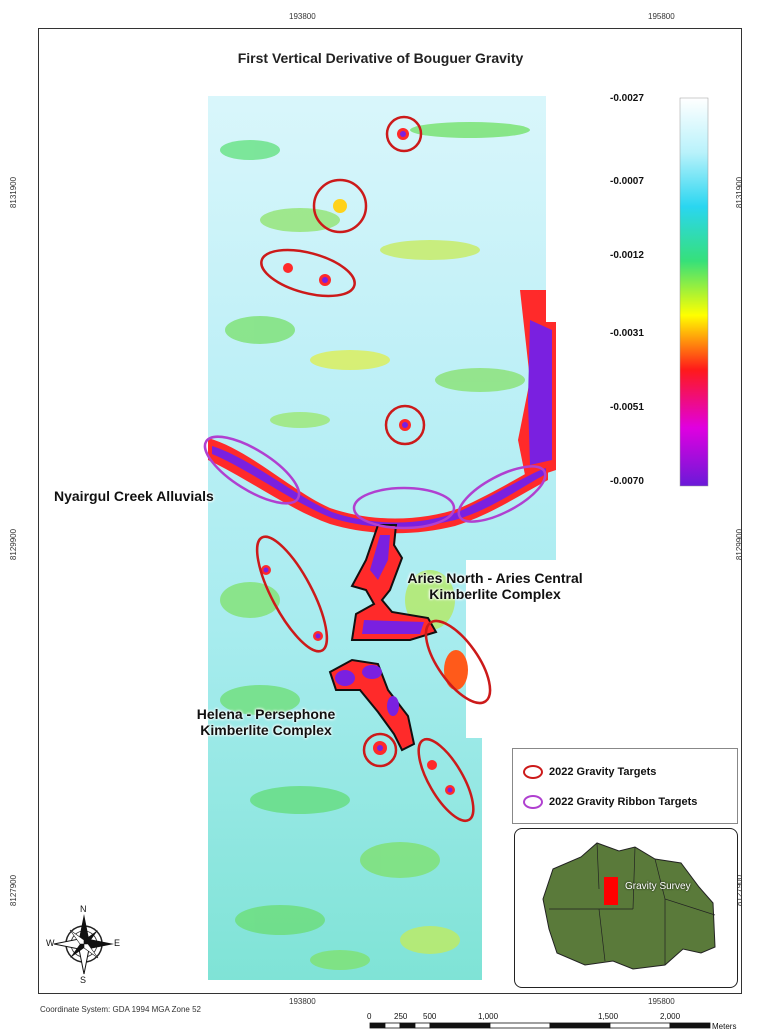 The height and width of the screenshot is (1032, 761). Describe the element at coordinates (627, 255) in the screenshot. I see `cbar-label-3: -0.0012` at that location.